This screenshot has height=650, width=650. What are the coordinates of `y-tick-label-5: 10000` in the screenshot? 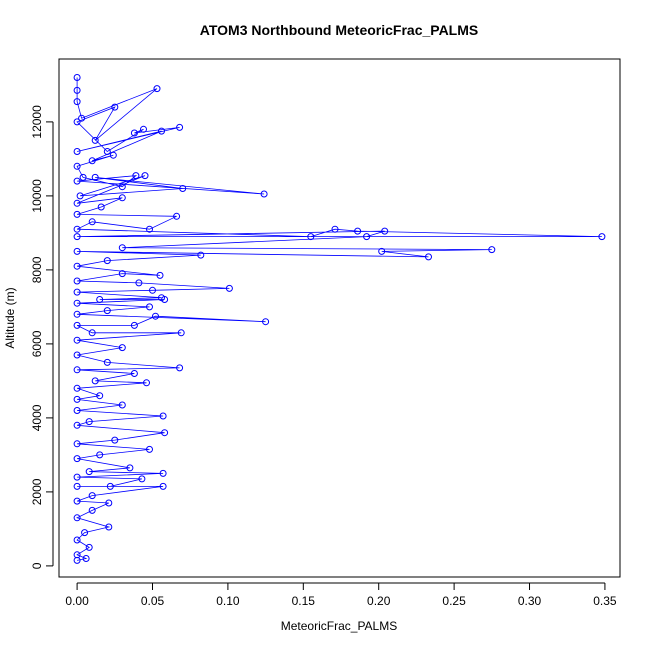 It's located at (37, 196).